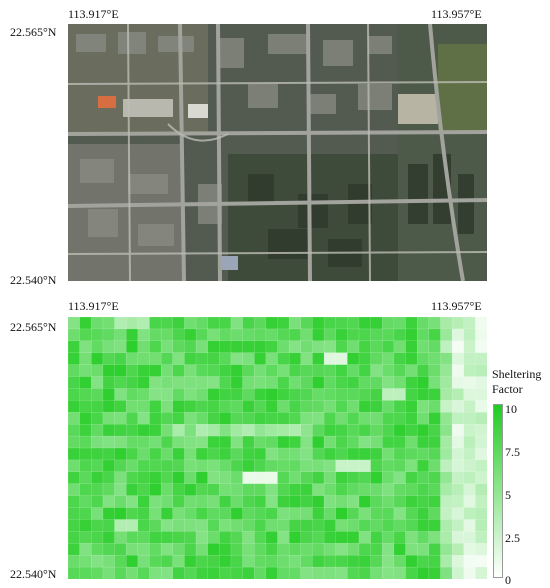  What do you see at coordinates (33, 32) in the screenshot?
I see `top-lat-top-label: 22.565°N` at bounding box center [33, 32].